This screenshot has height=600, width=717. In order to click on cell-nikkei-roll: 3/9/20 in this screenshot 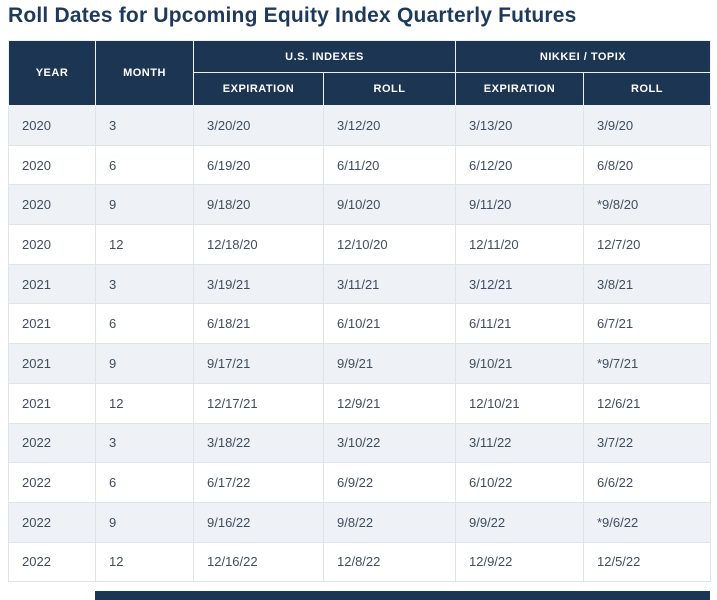, I will do `click(647, 125)`.